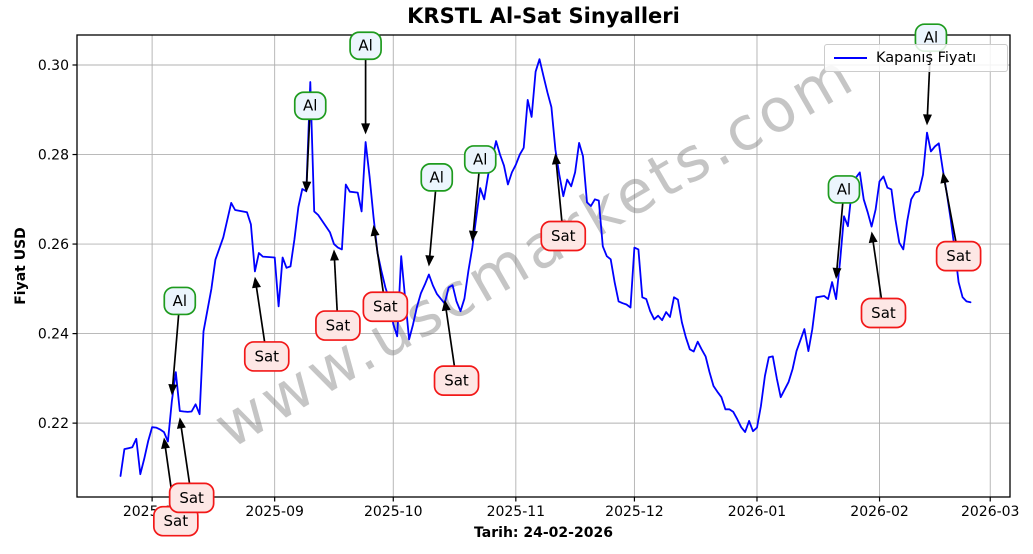  Describe the element at coordinates (757, 512) in the screenshot. I see `x-axis-tick-label: 2026-01` at that location.